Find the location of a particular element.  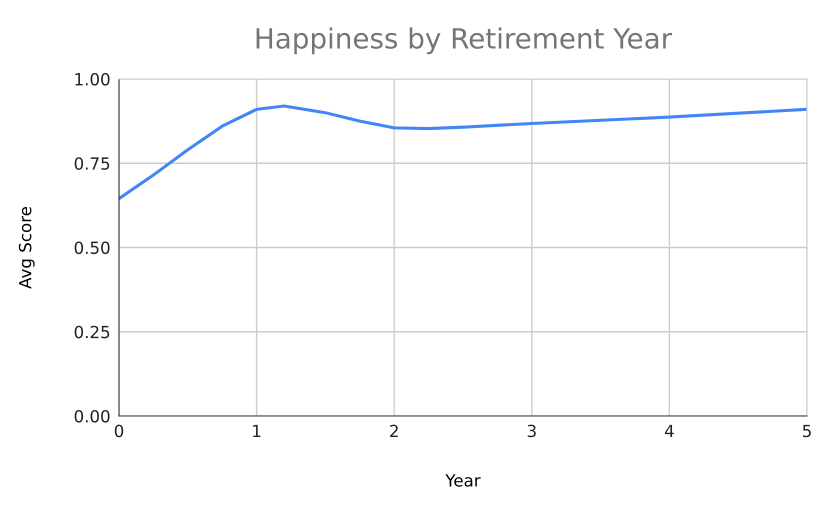

x-tick-label: 2 is located at coordinates (394, 430).